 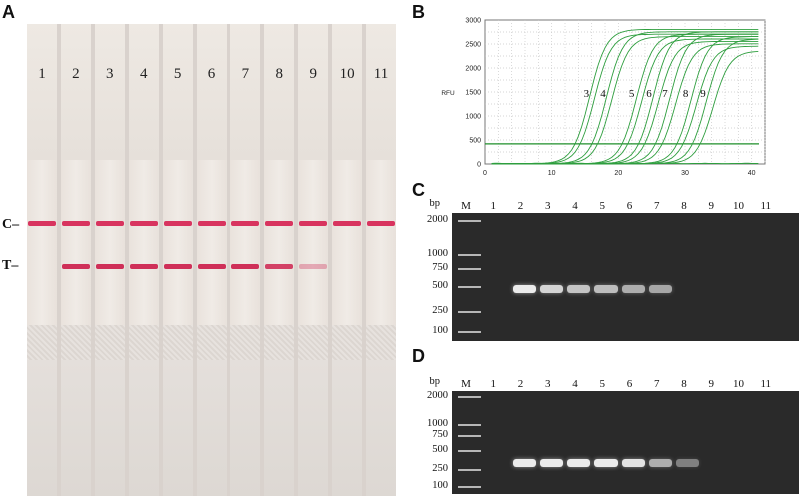 What do you see at coordinates (177, 74) in the screenshot?
I see `strip-number: 5` at bounding box center [177, 74].